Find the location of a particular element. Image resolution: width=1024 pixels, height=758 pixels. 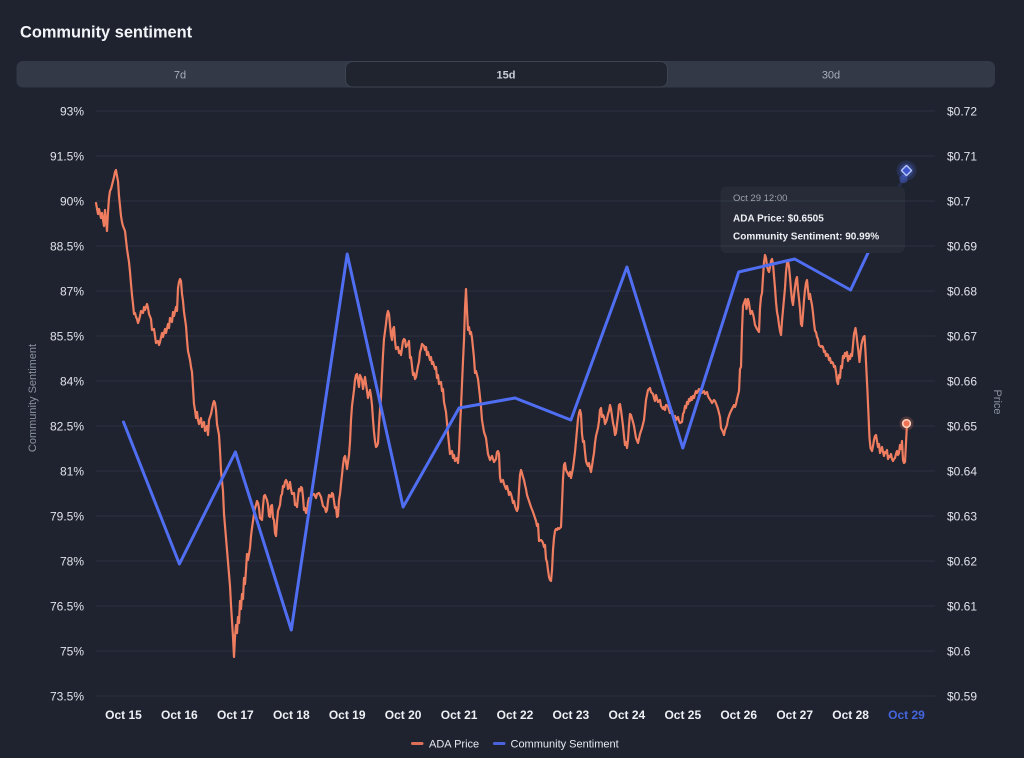

svg-text: $0.7 is located at coordinates (959, 202).